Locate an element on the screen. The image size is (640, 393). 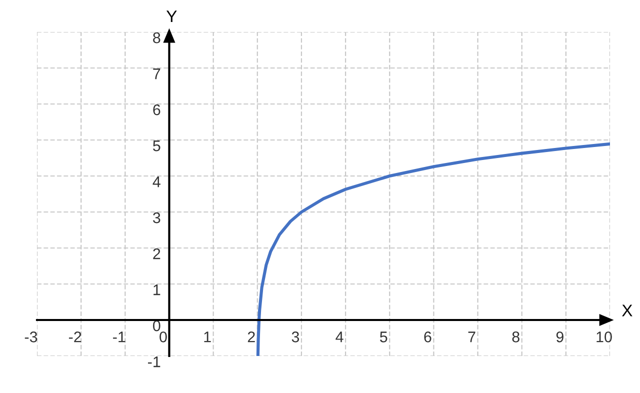
y-tick-label: 4 is located at coordinates (156, 182).